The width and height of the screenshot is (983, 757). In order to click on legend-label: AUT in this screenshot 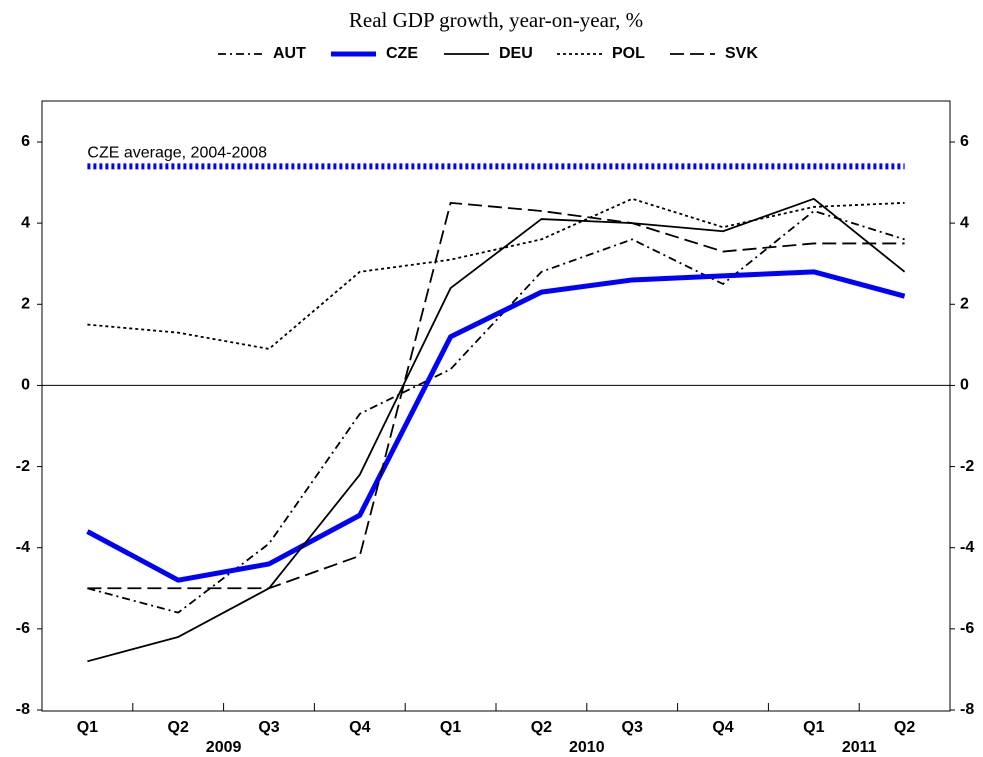, I will do `click(289, 53)`.